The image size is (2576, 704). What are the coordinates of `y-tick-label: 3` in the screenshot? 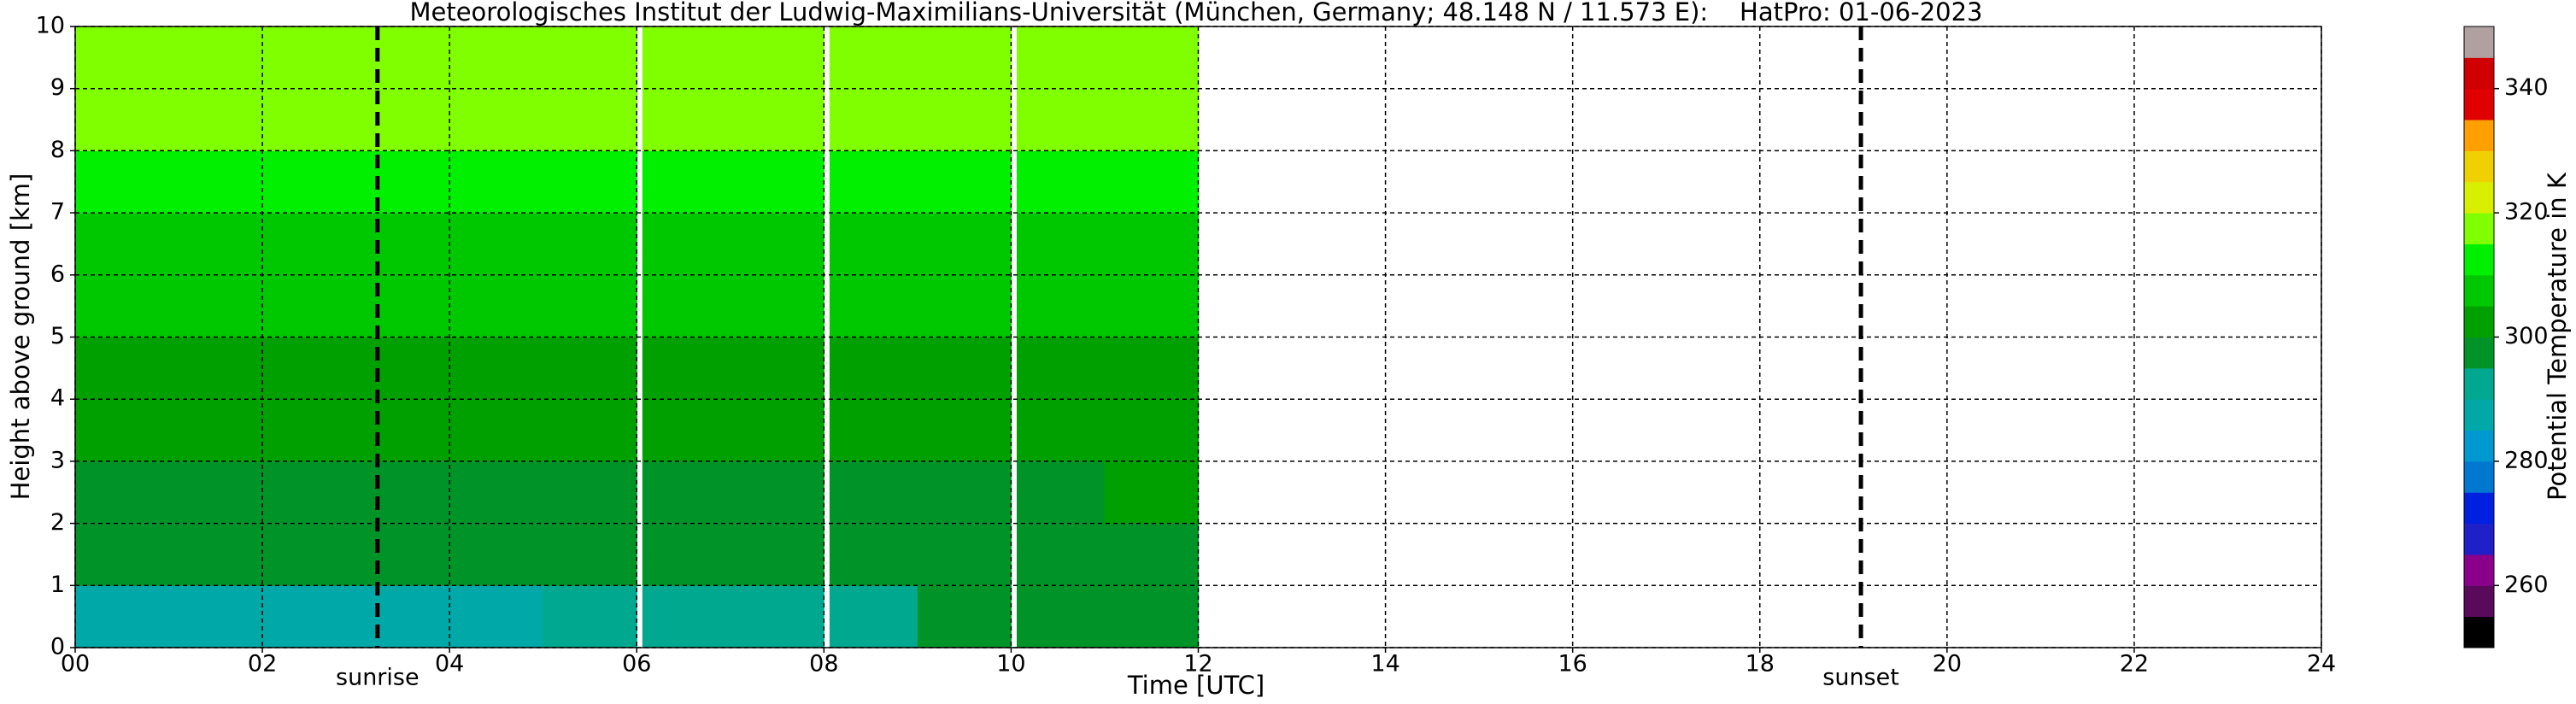 It's located at (57, 460).